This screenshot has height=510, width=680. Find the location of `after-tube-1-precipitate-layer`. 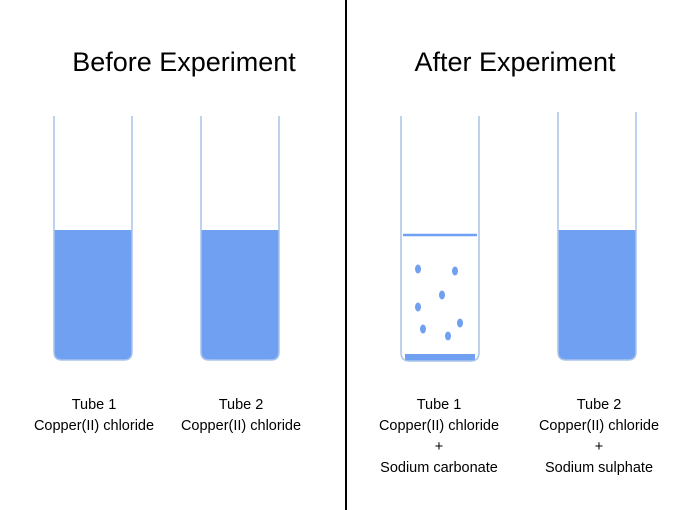

after-tube-1-precipitate-layer is located at coordinates (440, 357).